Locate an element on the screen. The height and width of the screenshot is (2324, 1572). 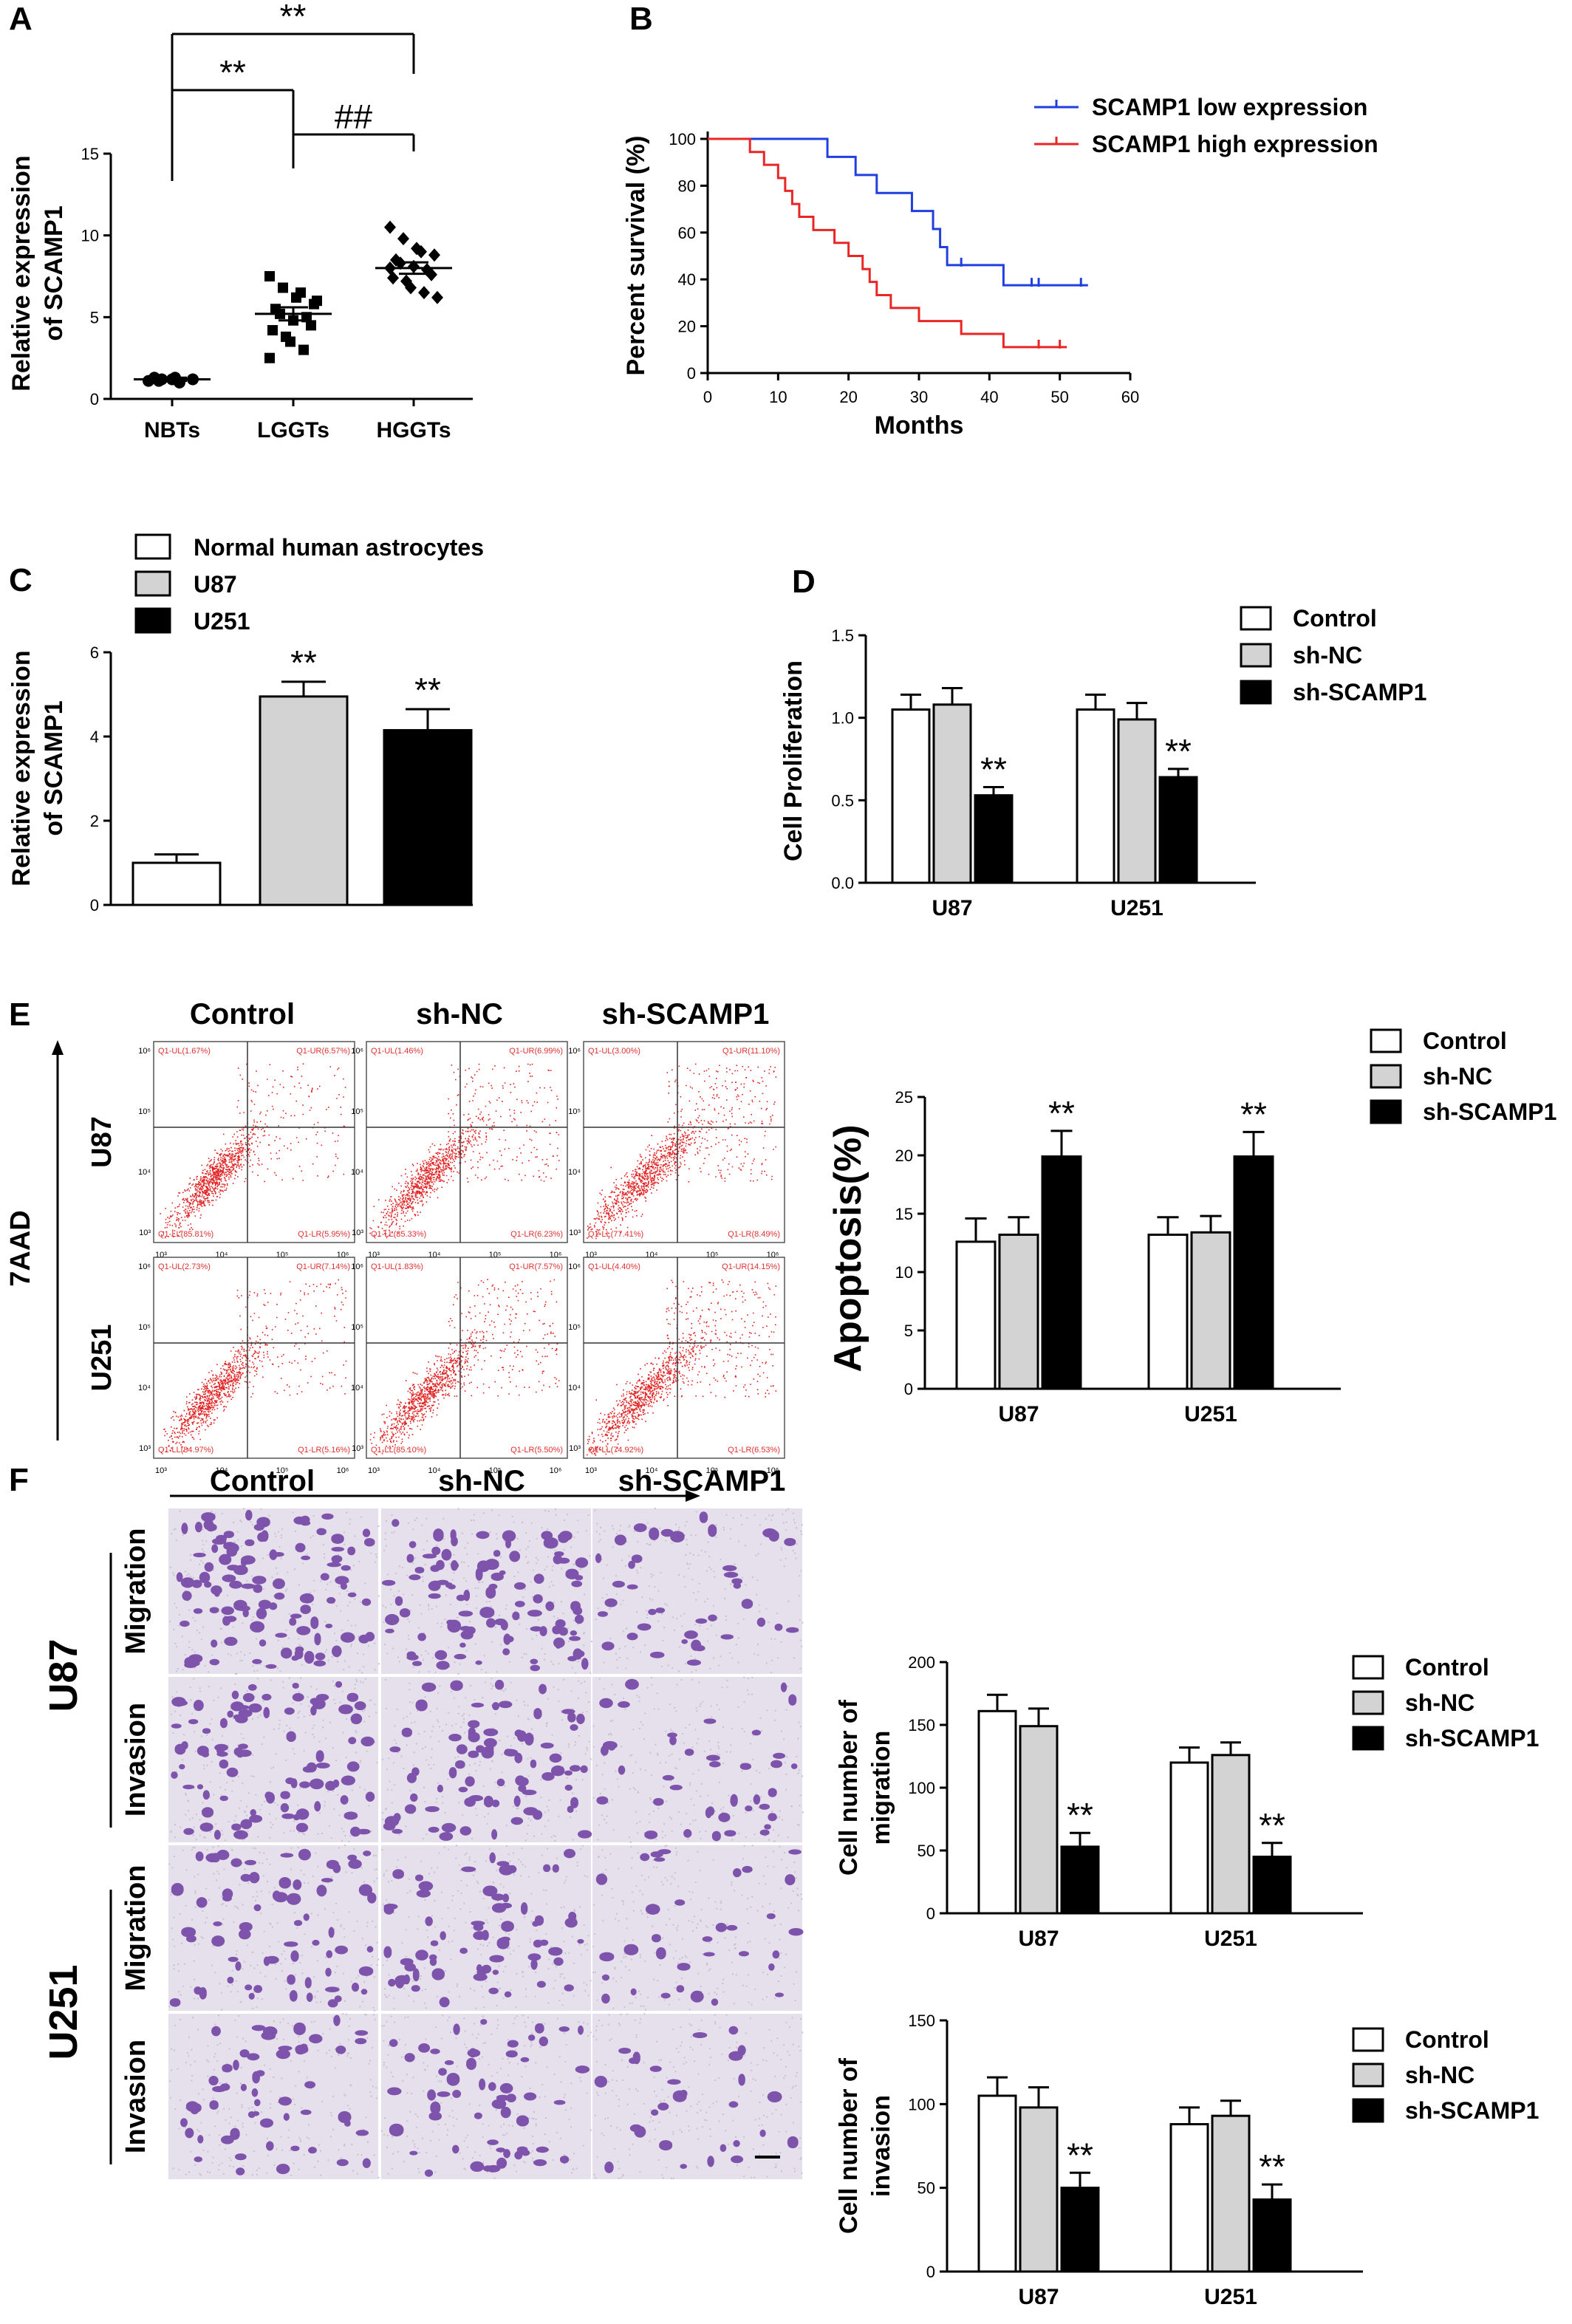
panel-letter-f: F is located at coordinates (19, 1480).